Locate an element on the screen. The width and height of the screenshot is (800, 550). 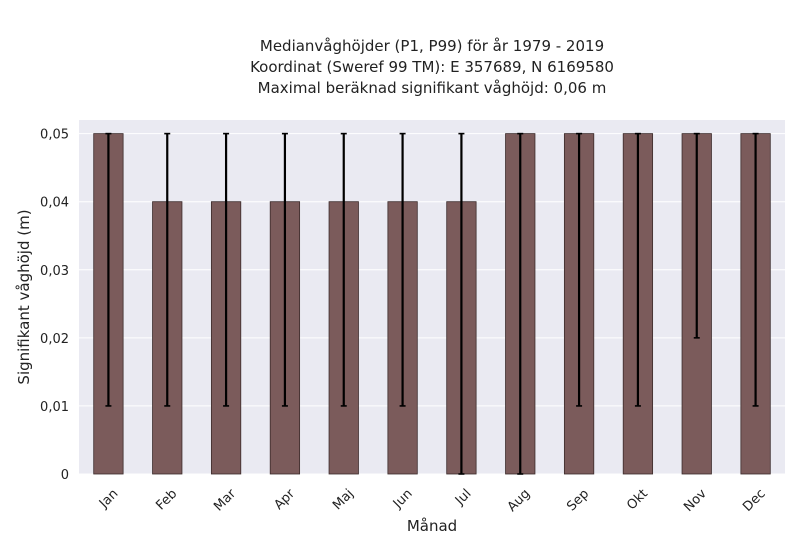
error-bar-okt is located at coordinates (637, 269).